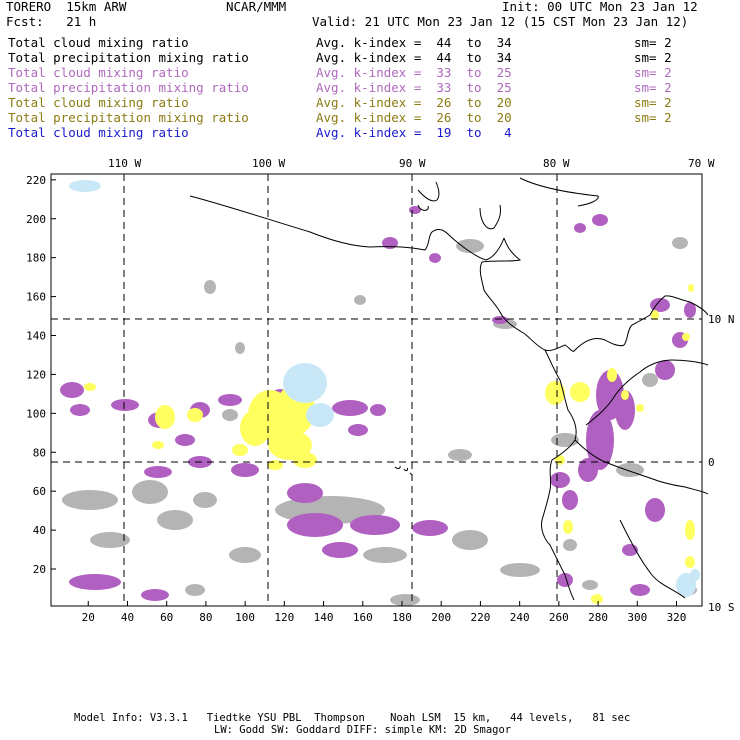 The height and width of the screenshot is (740, 740). Describe the element at coordinates (88, 617) in the screenshot. I see `x-tick-label: 20` at that location.